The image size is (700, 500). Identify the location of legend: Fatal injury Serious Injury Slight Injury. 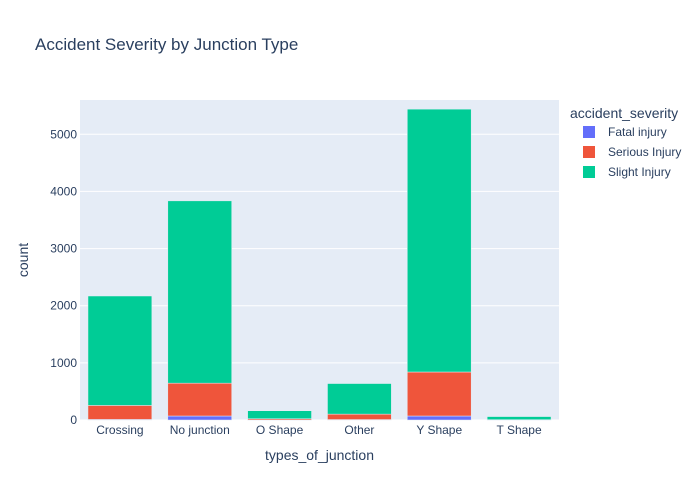
(632, 152).